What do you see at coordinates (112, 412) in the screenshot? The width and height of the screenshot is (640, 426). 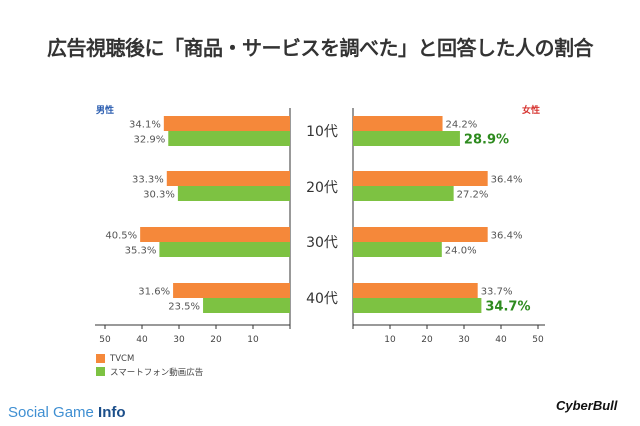 I see `brand-text-bold: Info` at bounding box center [112, 412].